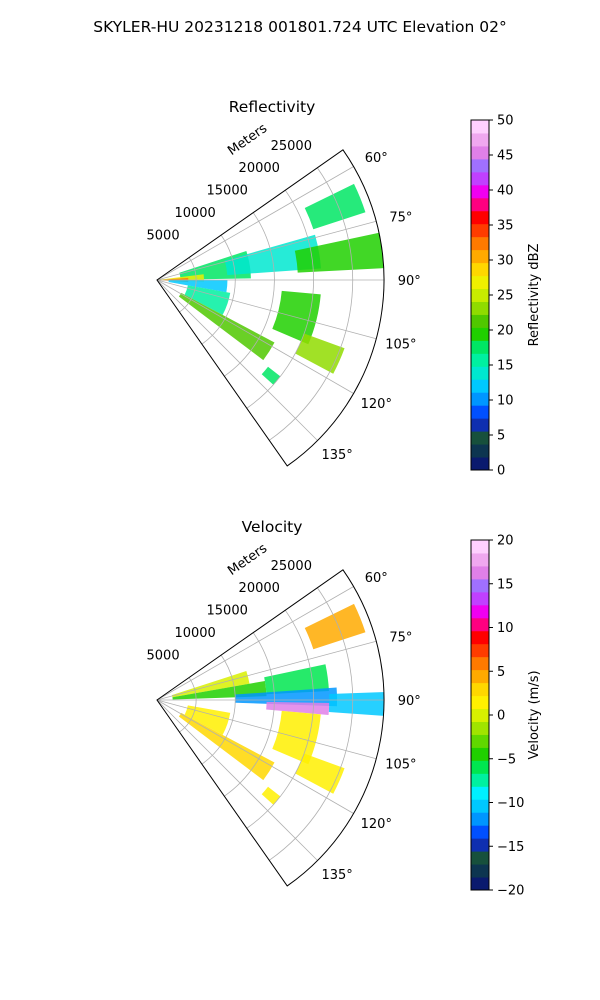 The height and width of the screenshot is (1000, 600). What do you see at coordinates (534, 295) in the screenshot?
I see `colorbar-label: Reflectivity dBZ` at bounding box center [534, 295].